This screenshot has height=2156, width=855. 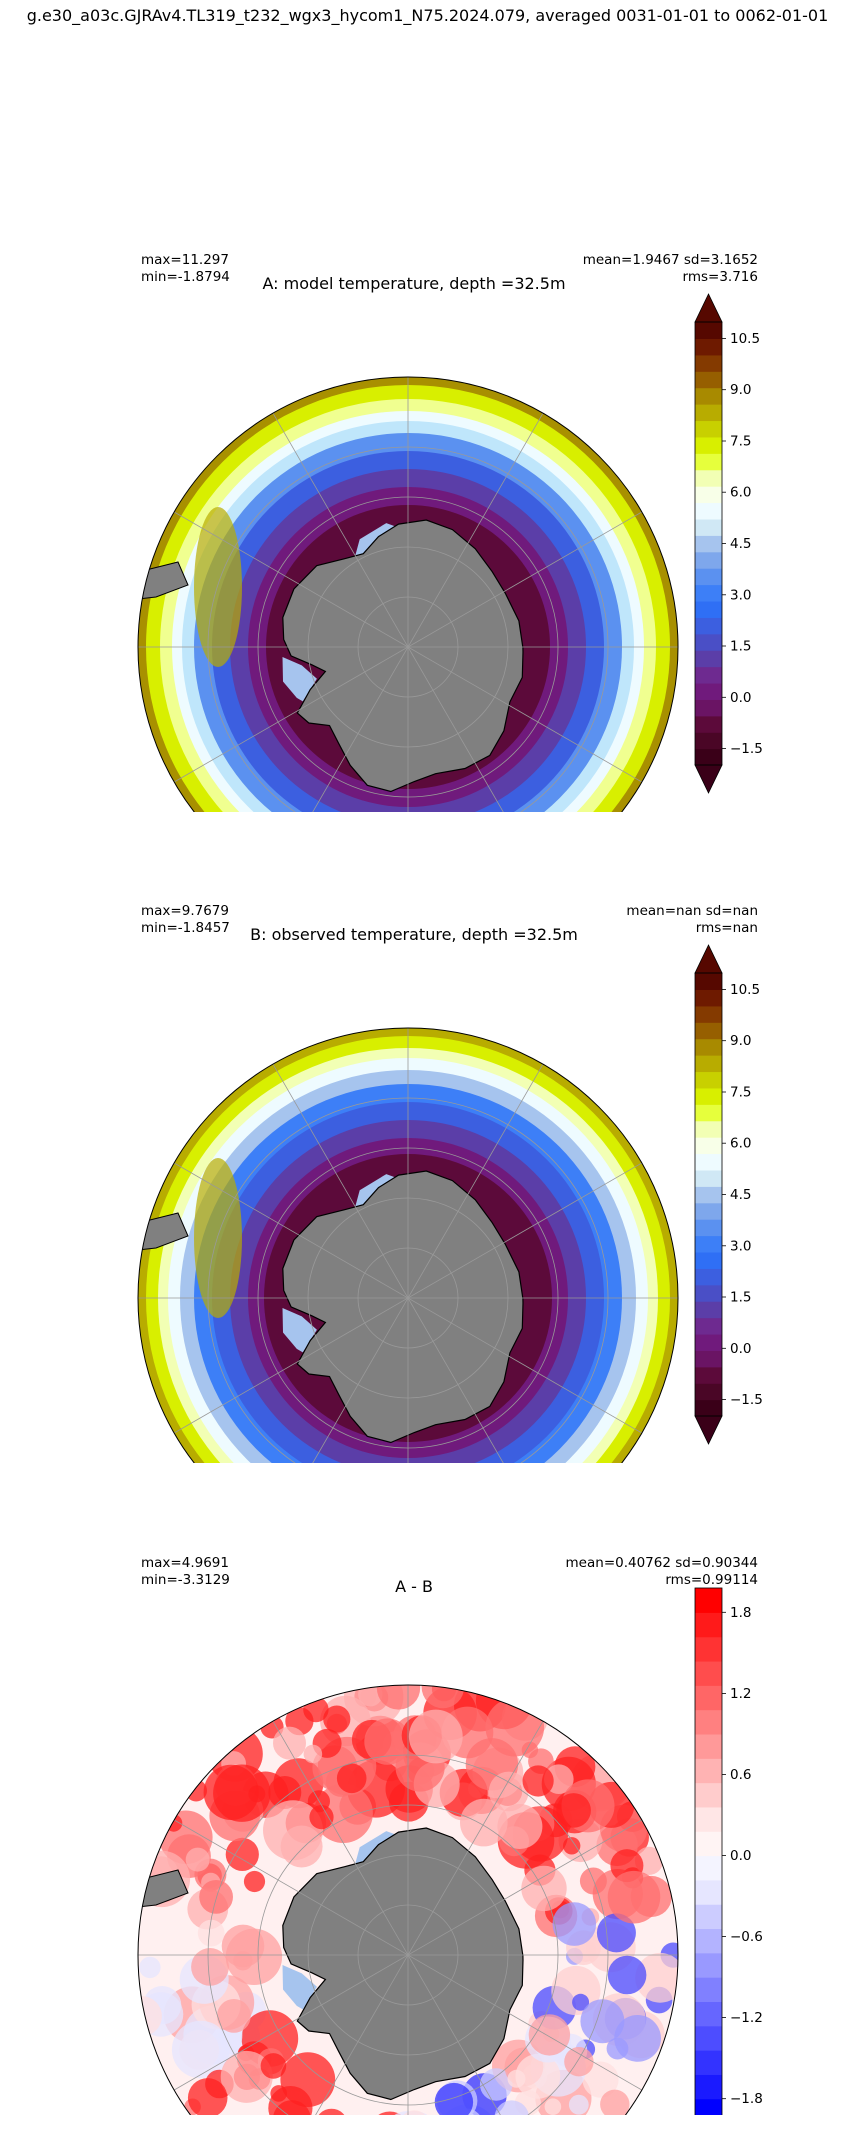 I want to click on colorbar: 1.8 1.2 0.6 0.0 −0.6 −1.2 −1.8, so click(x=728, y=1851).